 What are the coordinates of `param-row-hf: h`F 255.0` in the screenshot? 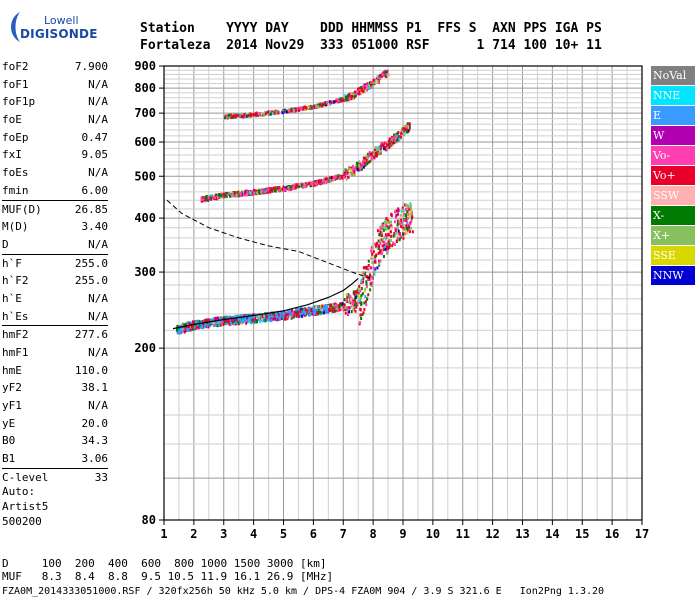 It's located at (55, 264).